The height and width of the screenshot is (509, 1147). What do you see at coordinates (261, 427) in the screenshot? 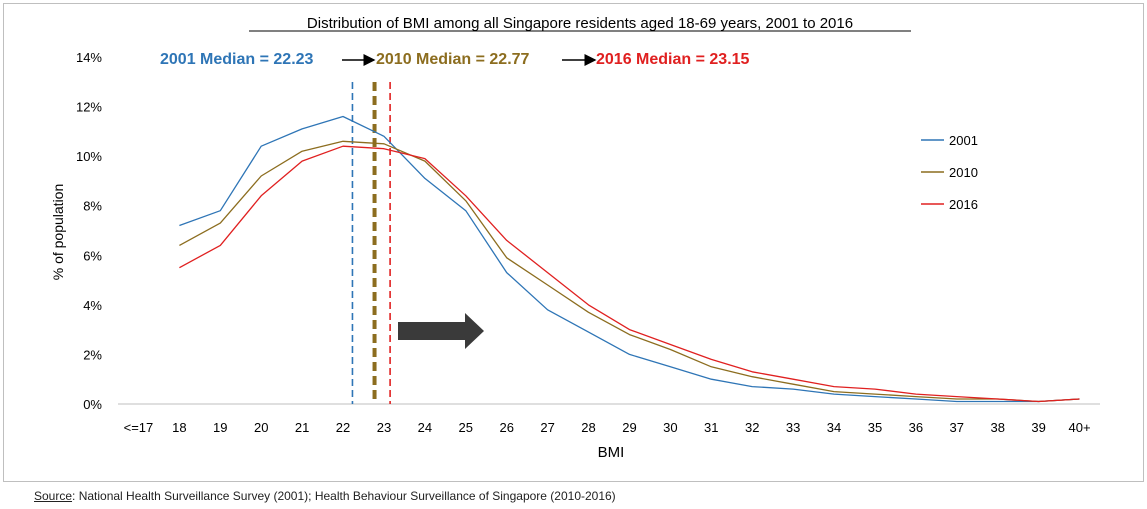
I see `x-tick-label: 20` at bounding box center [261, 427].